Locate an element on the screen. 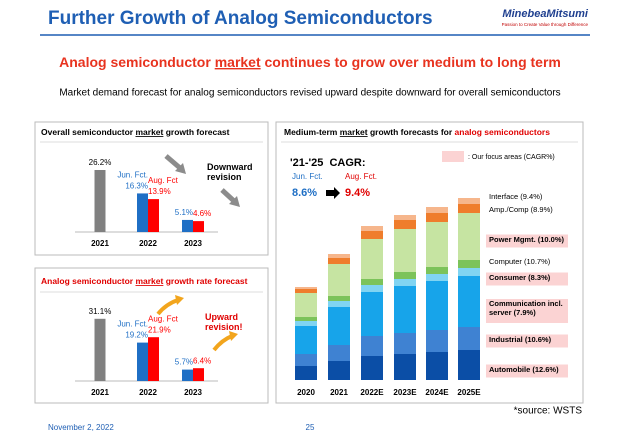 This screenshot has width=621, height=438. title-part: growth forecasts for is located at coordinates (411, 132).